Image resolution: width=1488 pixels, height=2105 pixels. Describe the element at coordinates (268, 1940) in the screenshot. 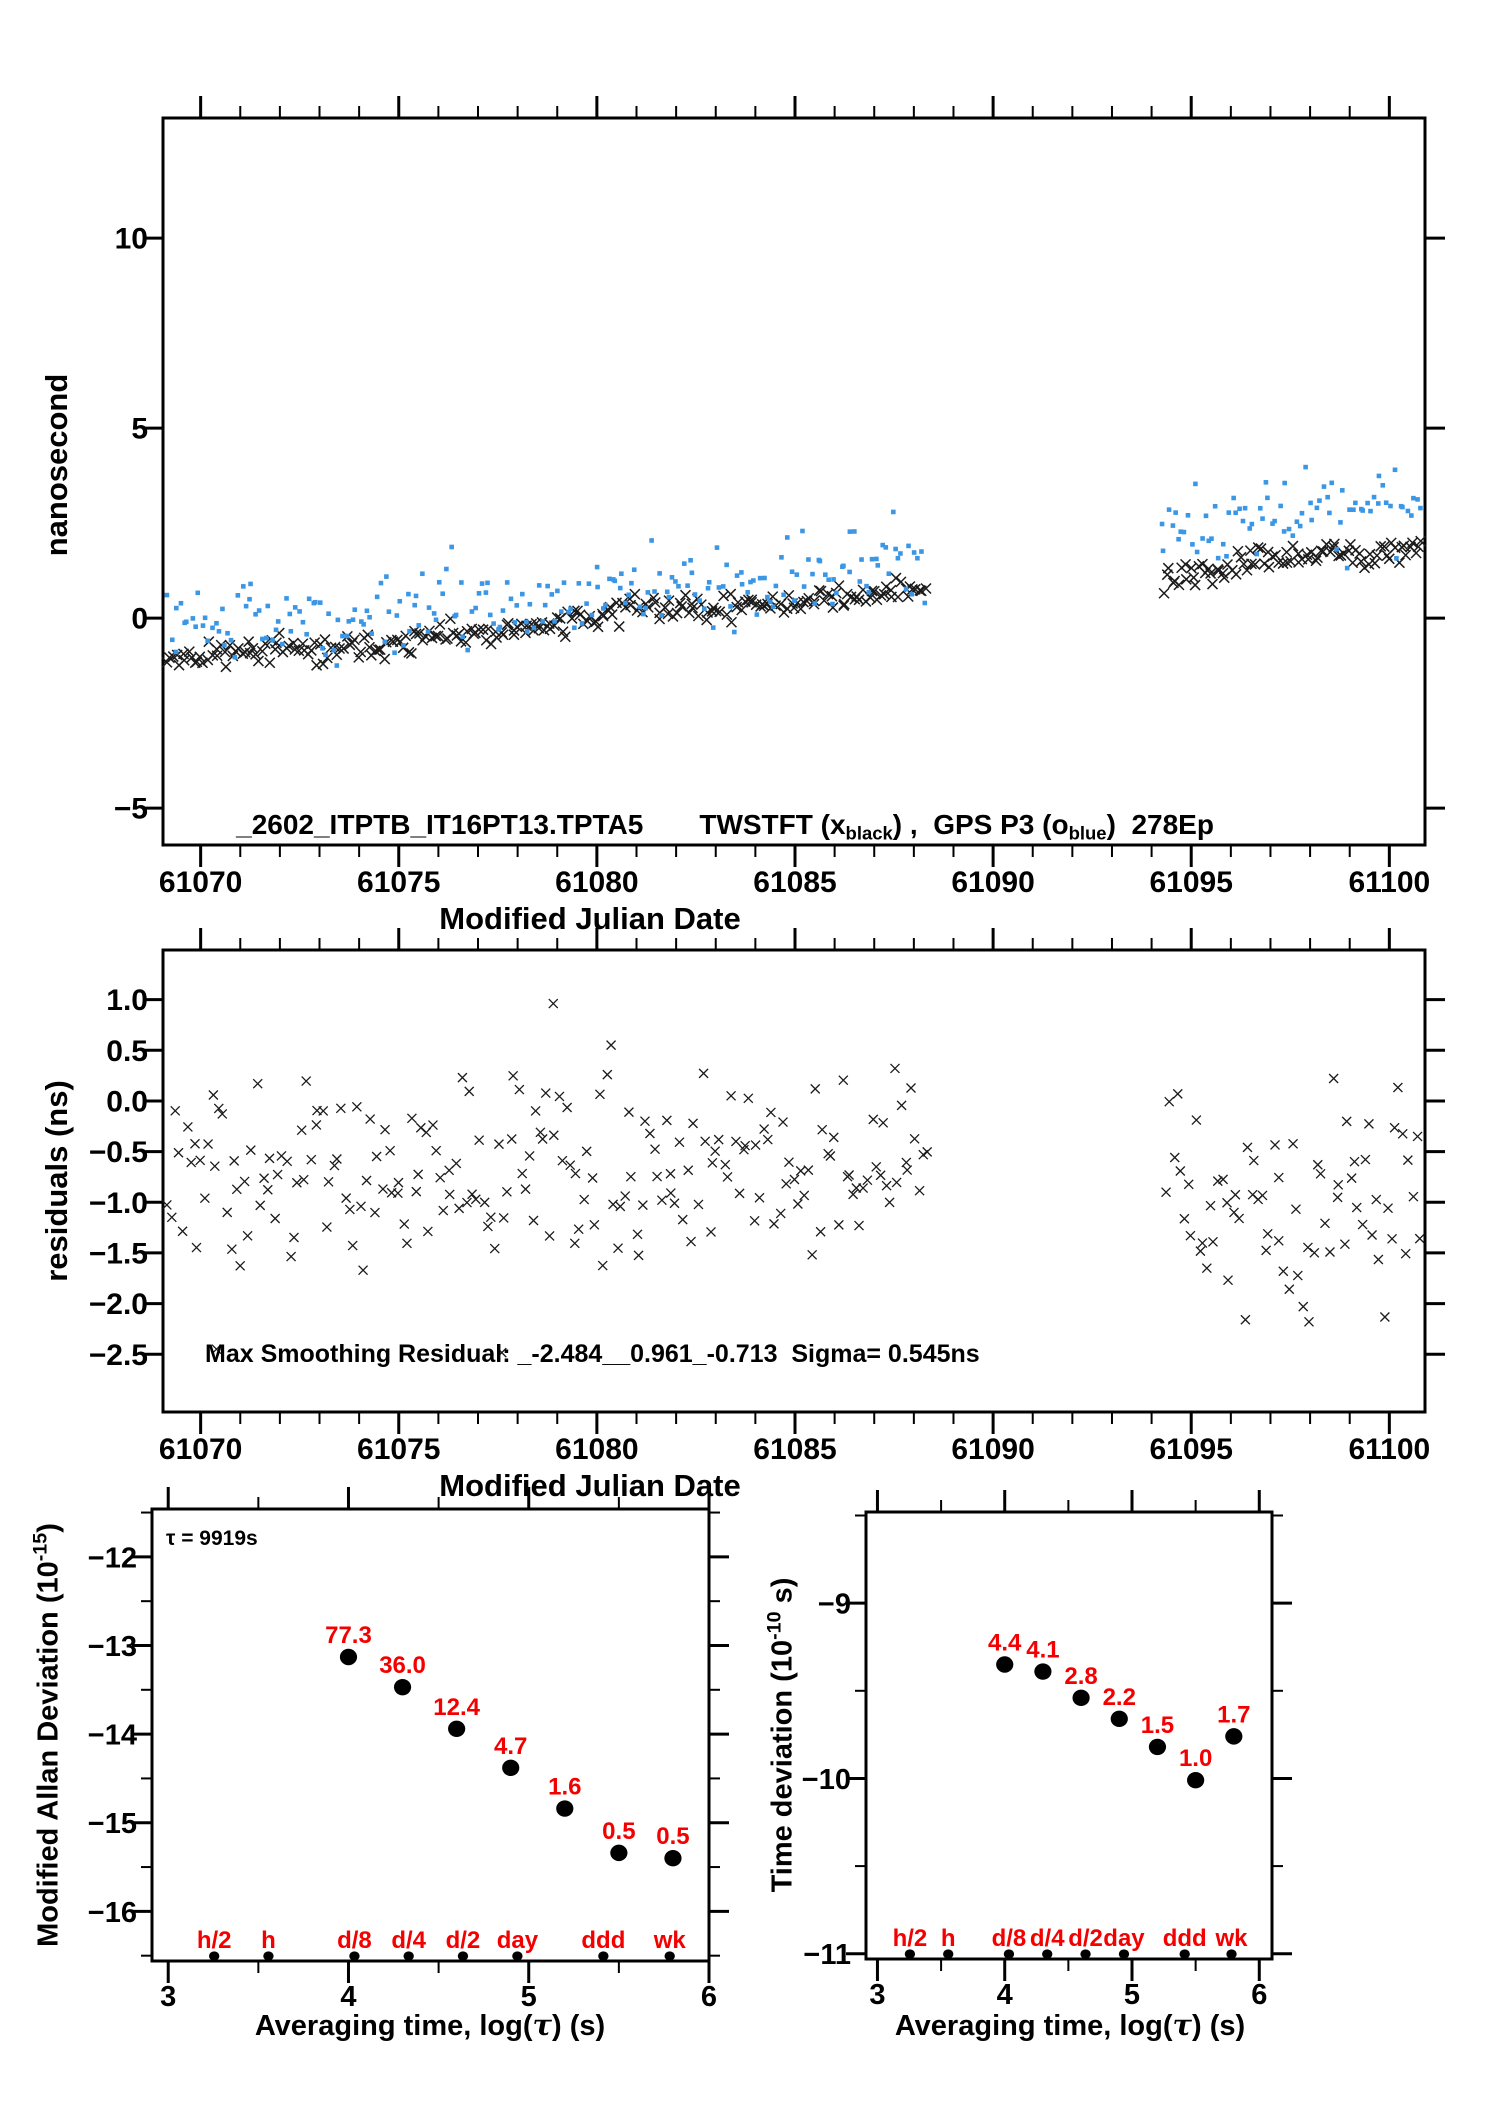

I see `tau-grid-label: h` at that location.